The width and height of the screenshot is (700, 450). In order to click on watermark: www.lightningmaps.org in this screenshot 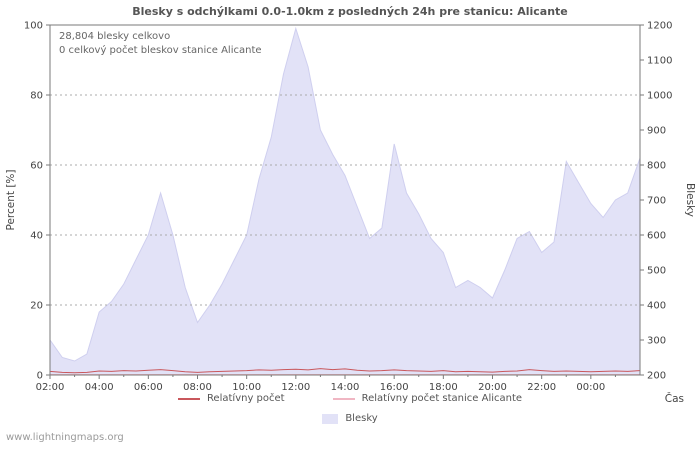, I will do `click(65, 437)`.